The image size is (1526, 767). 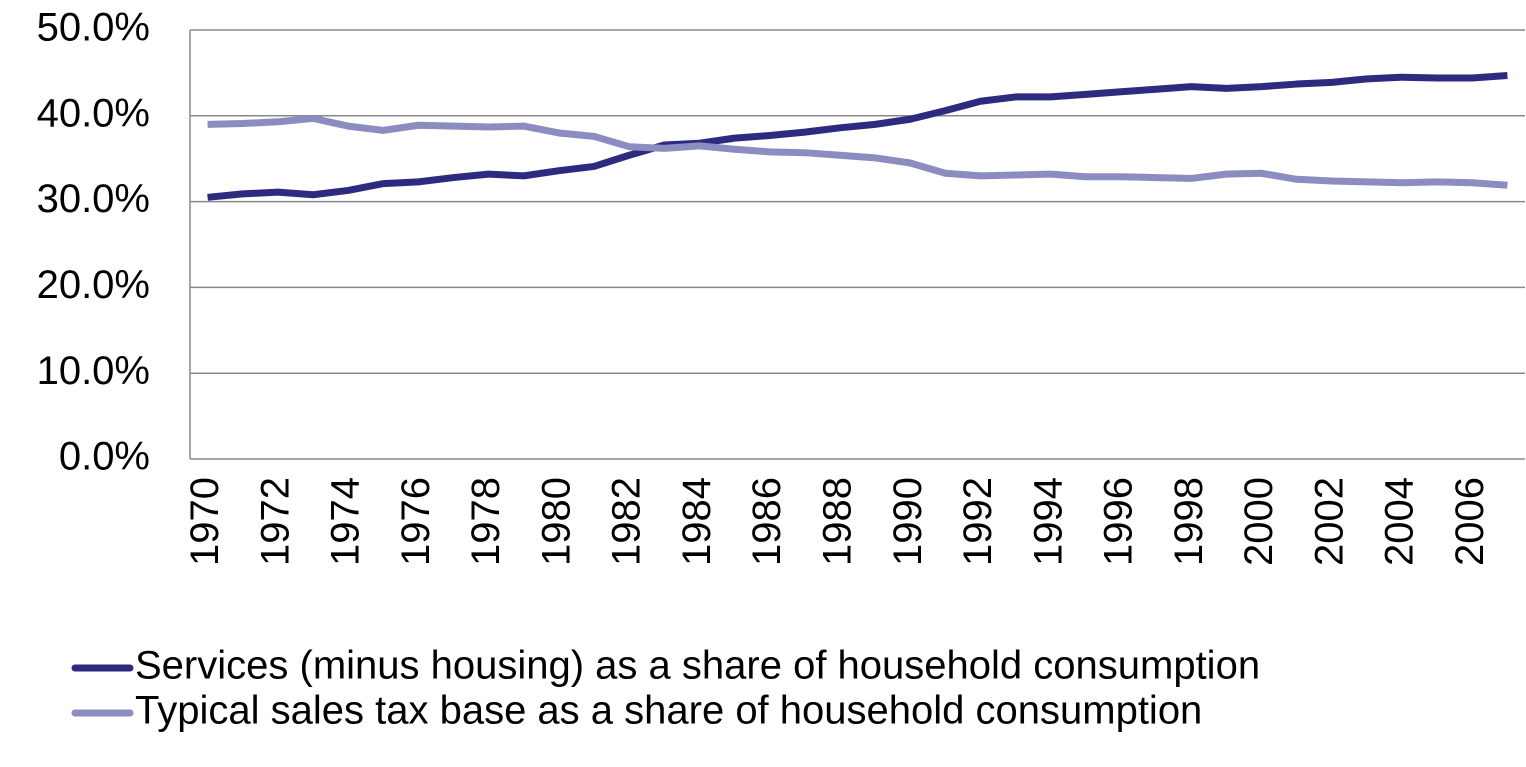 I want to click on x-tick-label: 1980, so click(x=556, y=521).